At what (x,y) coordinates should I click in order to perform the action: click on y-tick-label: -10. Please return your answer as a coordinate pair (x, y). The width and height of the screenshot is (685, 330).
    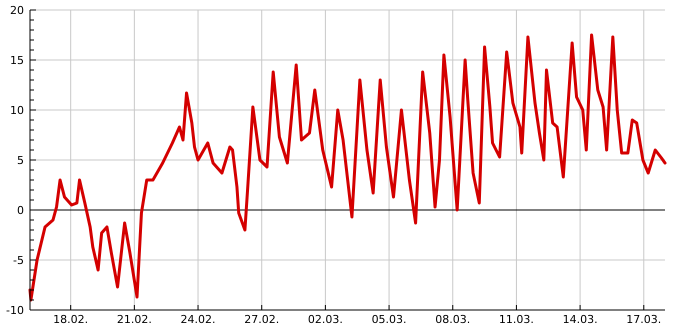
    Looking at the image, I should click on (15, 310).